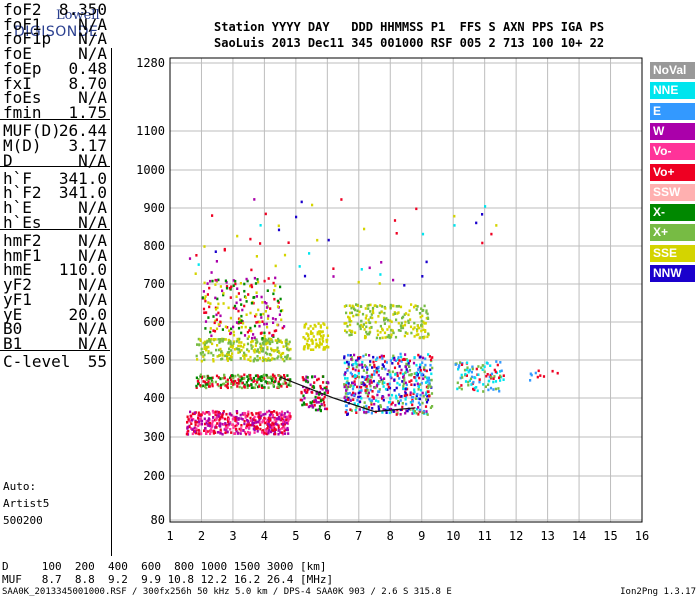  What do you see at coordinates (82, 131) in the screenshot?
I see `param-value: 26.44` at bounding box center [82, 131].